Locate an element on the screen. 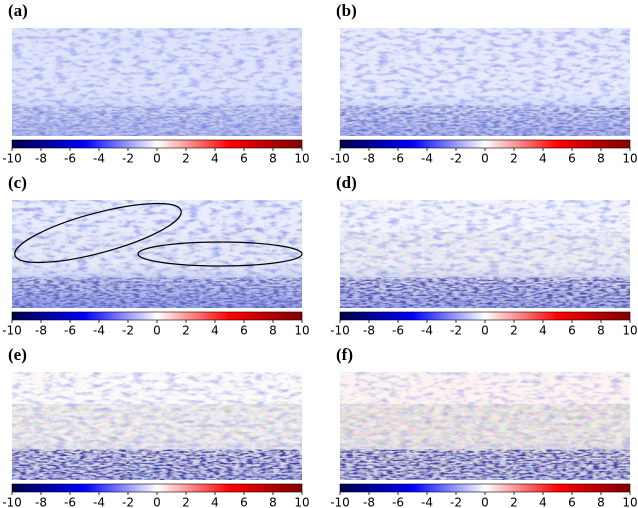 This screenshot has height=508, width=638. panel-label: (a) is located at coordinates (18, 10).